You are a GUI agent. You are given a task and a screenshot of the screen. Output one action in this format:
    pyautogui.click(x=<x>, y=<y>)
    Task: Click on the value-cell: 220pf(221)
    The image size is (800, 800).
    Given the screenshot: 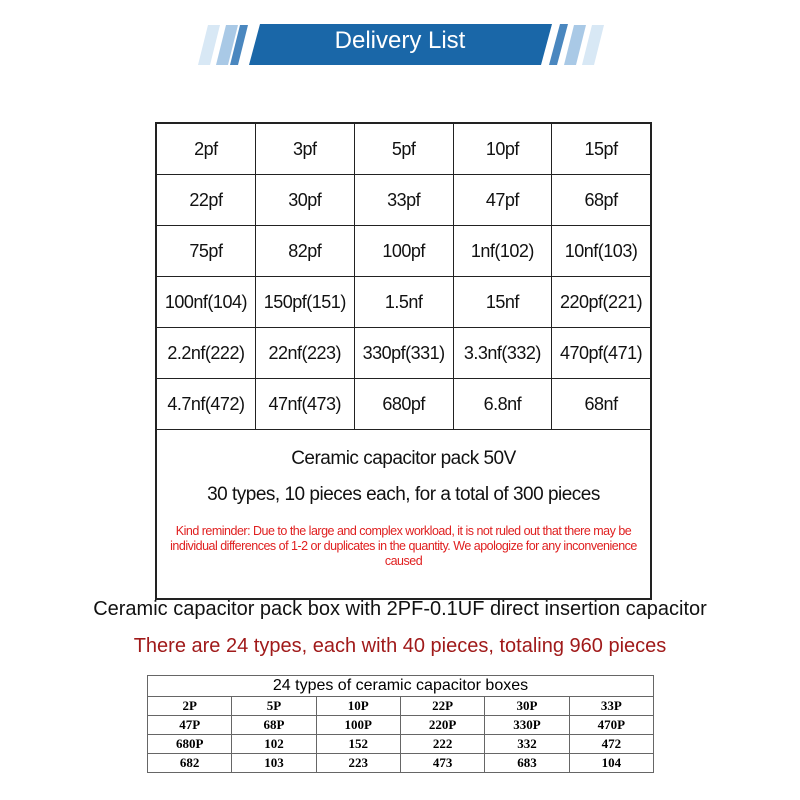 What is the action you would take?
    pyautogui.click(x=601, y=302)
    